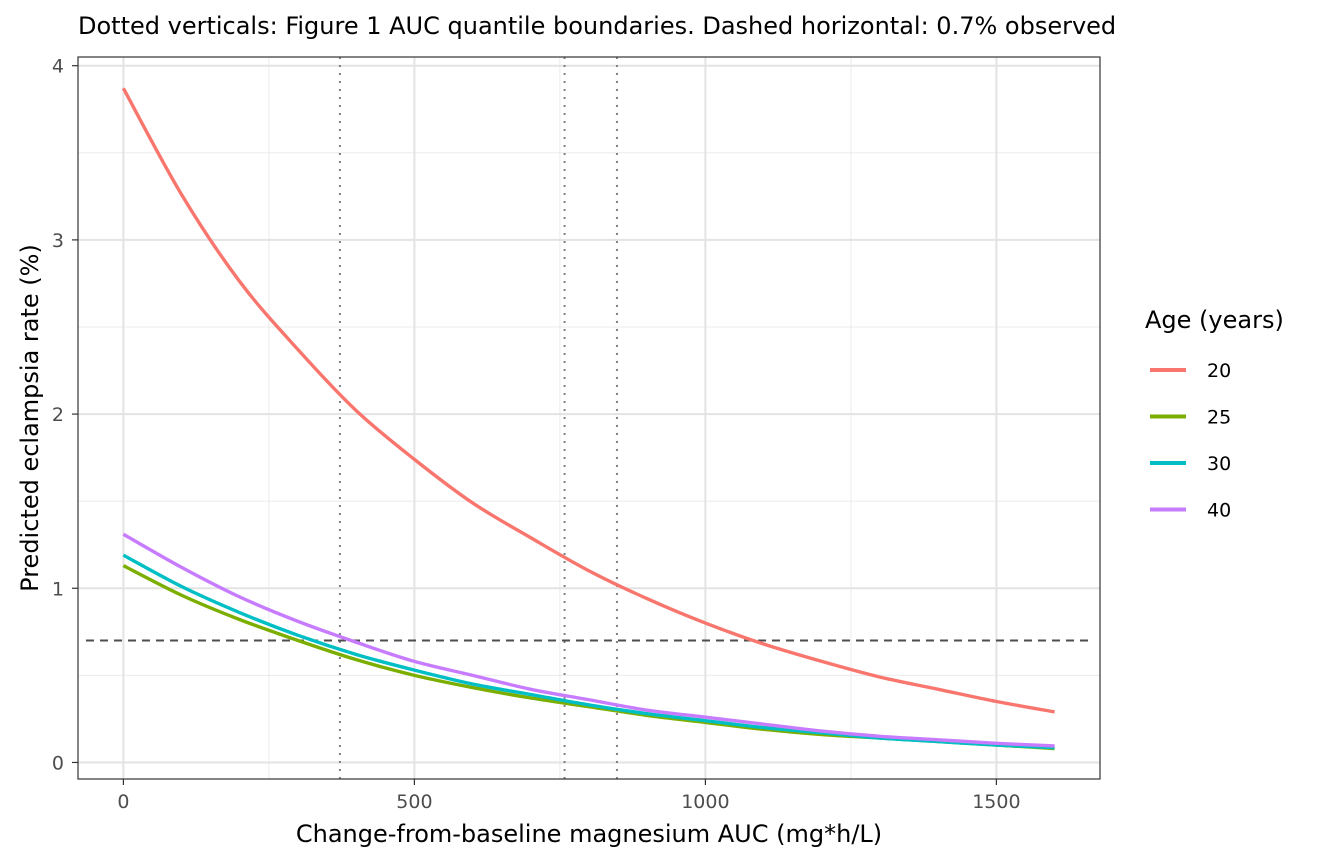 The image size is (1344, 864). Describe the element at coordinates (58, 763) in the screenshot. I see `y-tick-label: 0` at that location.